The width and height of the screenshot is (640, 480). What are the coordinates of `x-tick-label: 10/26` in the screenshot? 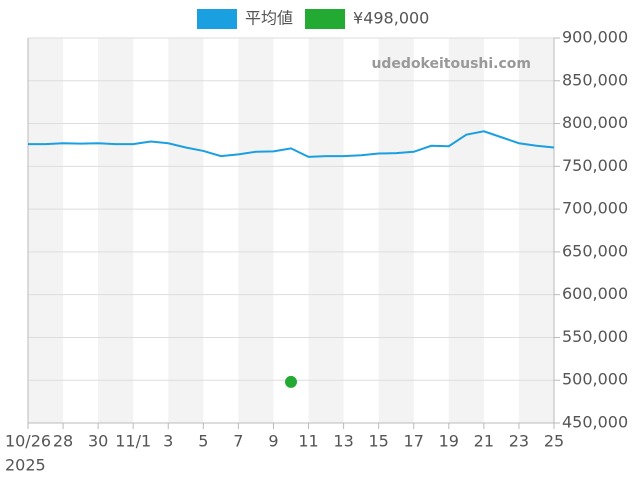 It's located at (28, 441).